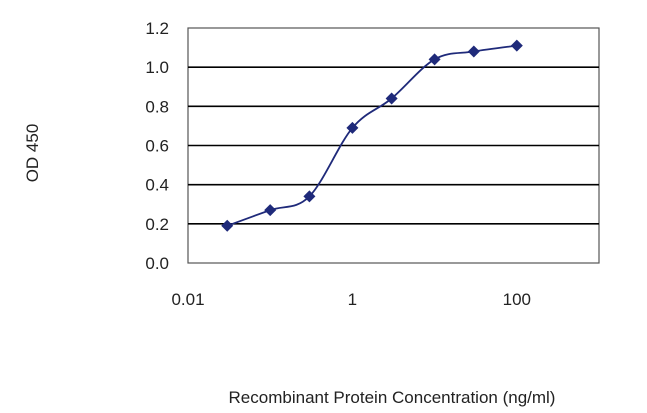 This screenshot has width=647, height=413. What do you see at coordinates (157, 28) in the screenshot?
I see `y-tick-label: 1.2` at bounding box center [157, 28].